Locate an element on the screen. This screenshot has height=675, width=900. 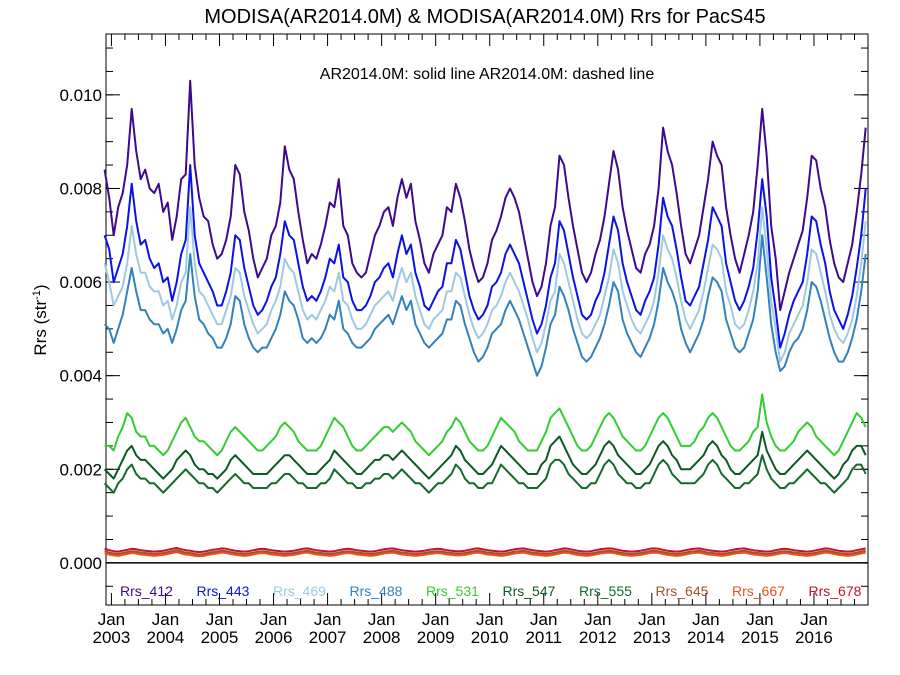
legend-item-rrs-555: Rrs_555 is located at coordinates (605, 591).